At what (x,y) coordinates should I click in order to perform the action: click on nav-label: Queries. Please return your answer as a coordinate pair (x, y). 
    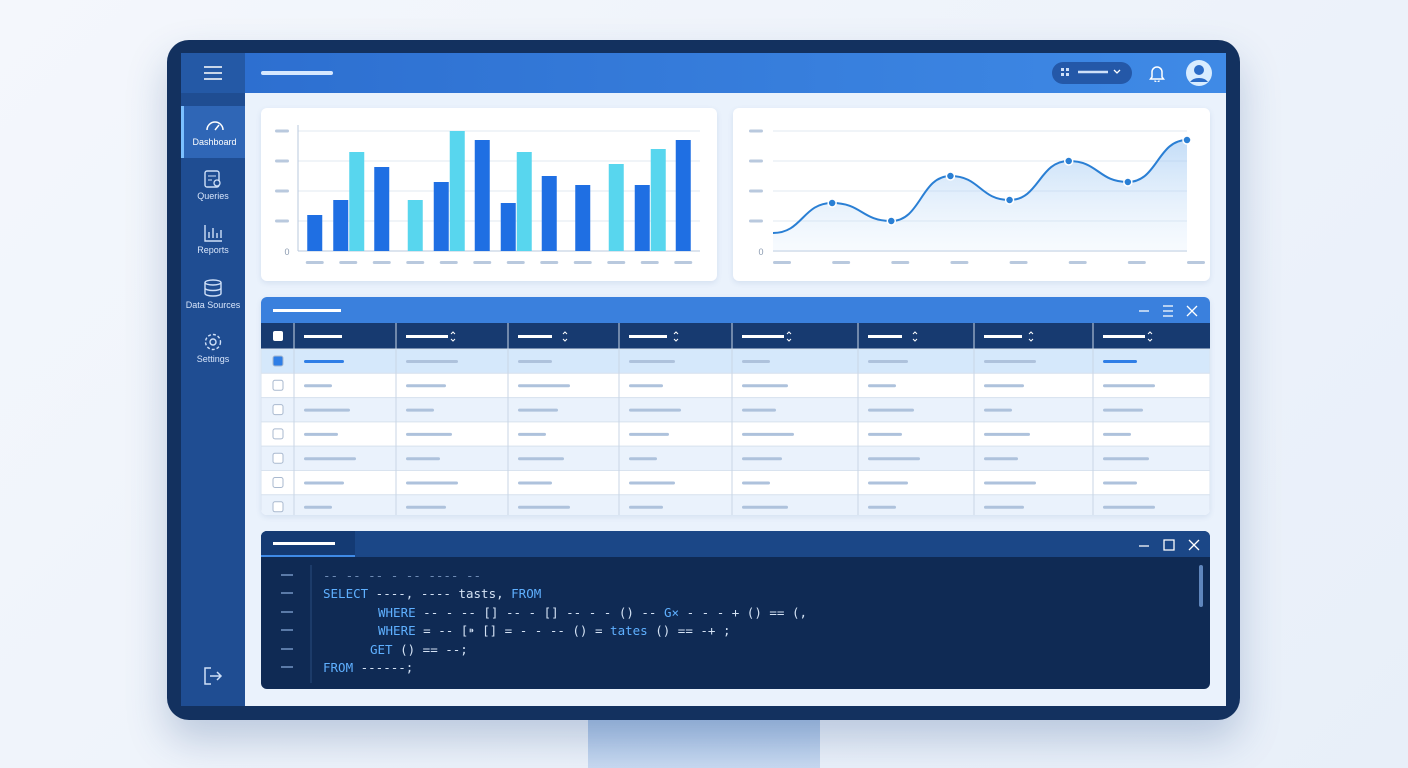
    Looking at the image, I should click on (213, 196).